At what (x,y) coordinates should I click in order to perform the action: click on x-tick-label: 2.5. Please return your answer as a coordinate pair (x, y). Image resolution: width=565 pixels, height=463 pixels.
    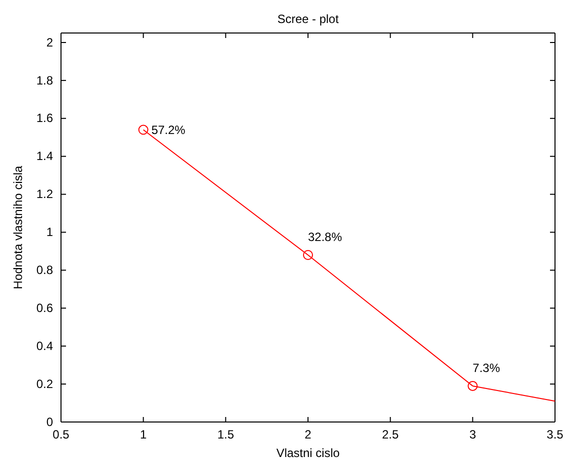
    Looking at the image, I should click on (390, 435).